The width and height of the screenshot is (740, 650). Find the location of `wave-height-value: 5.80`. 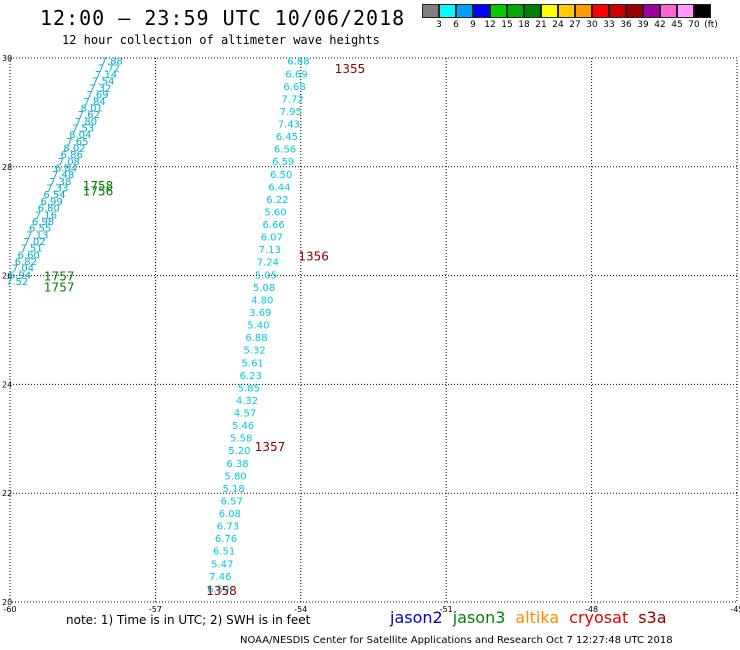

wave-height-value: 5.80 is located at coordinates (235, 476).